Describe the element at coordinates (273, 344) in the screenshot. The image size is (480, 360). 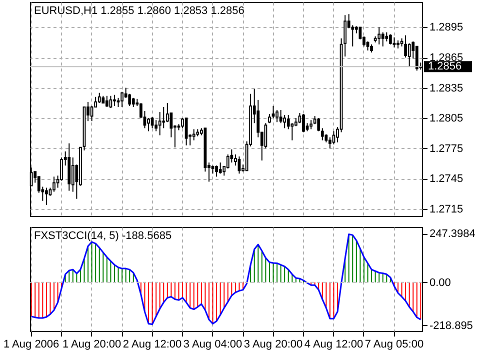
I see `x-tick-label: 3 Aug 20:00` at that location.